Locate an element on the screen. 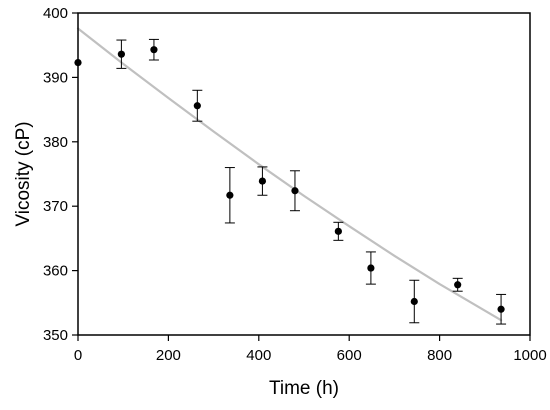 This screenshot has width=550, height=410. x-tick-label: 200 is located at coordinates (168, 355).